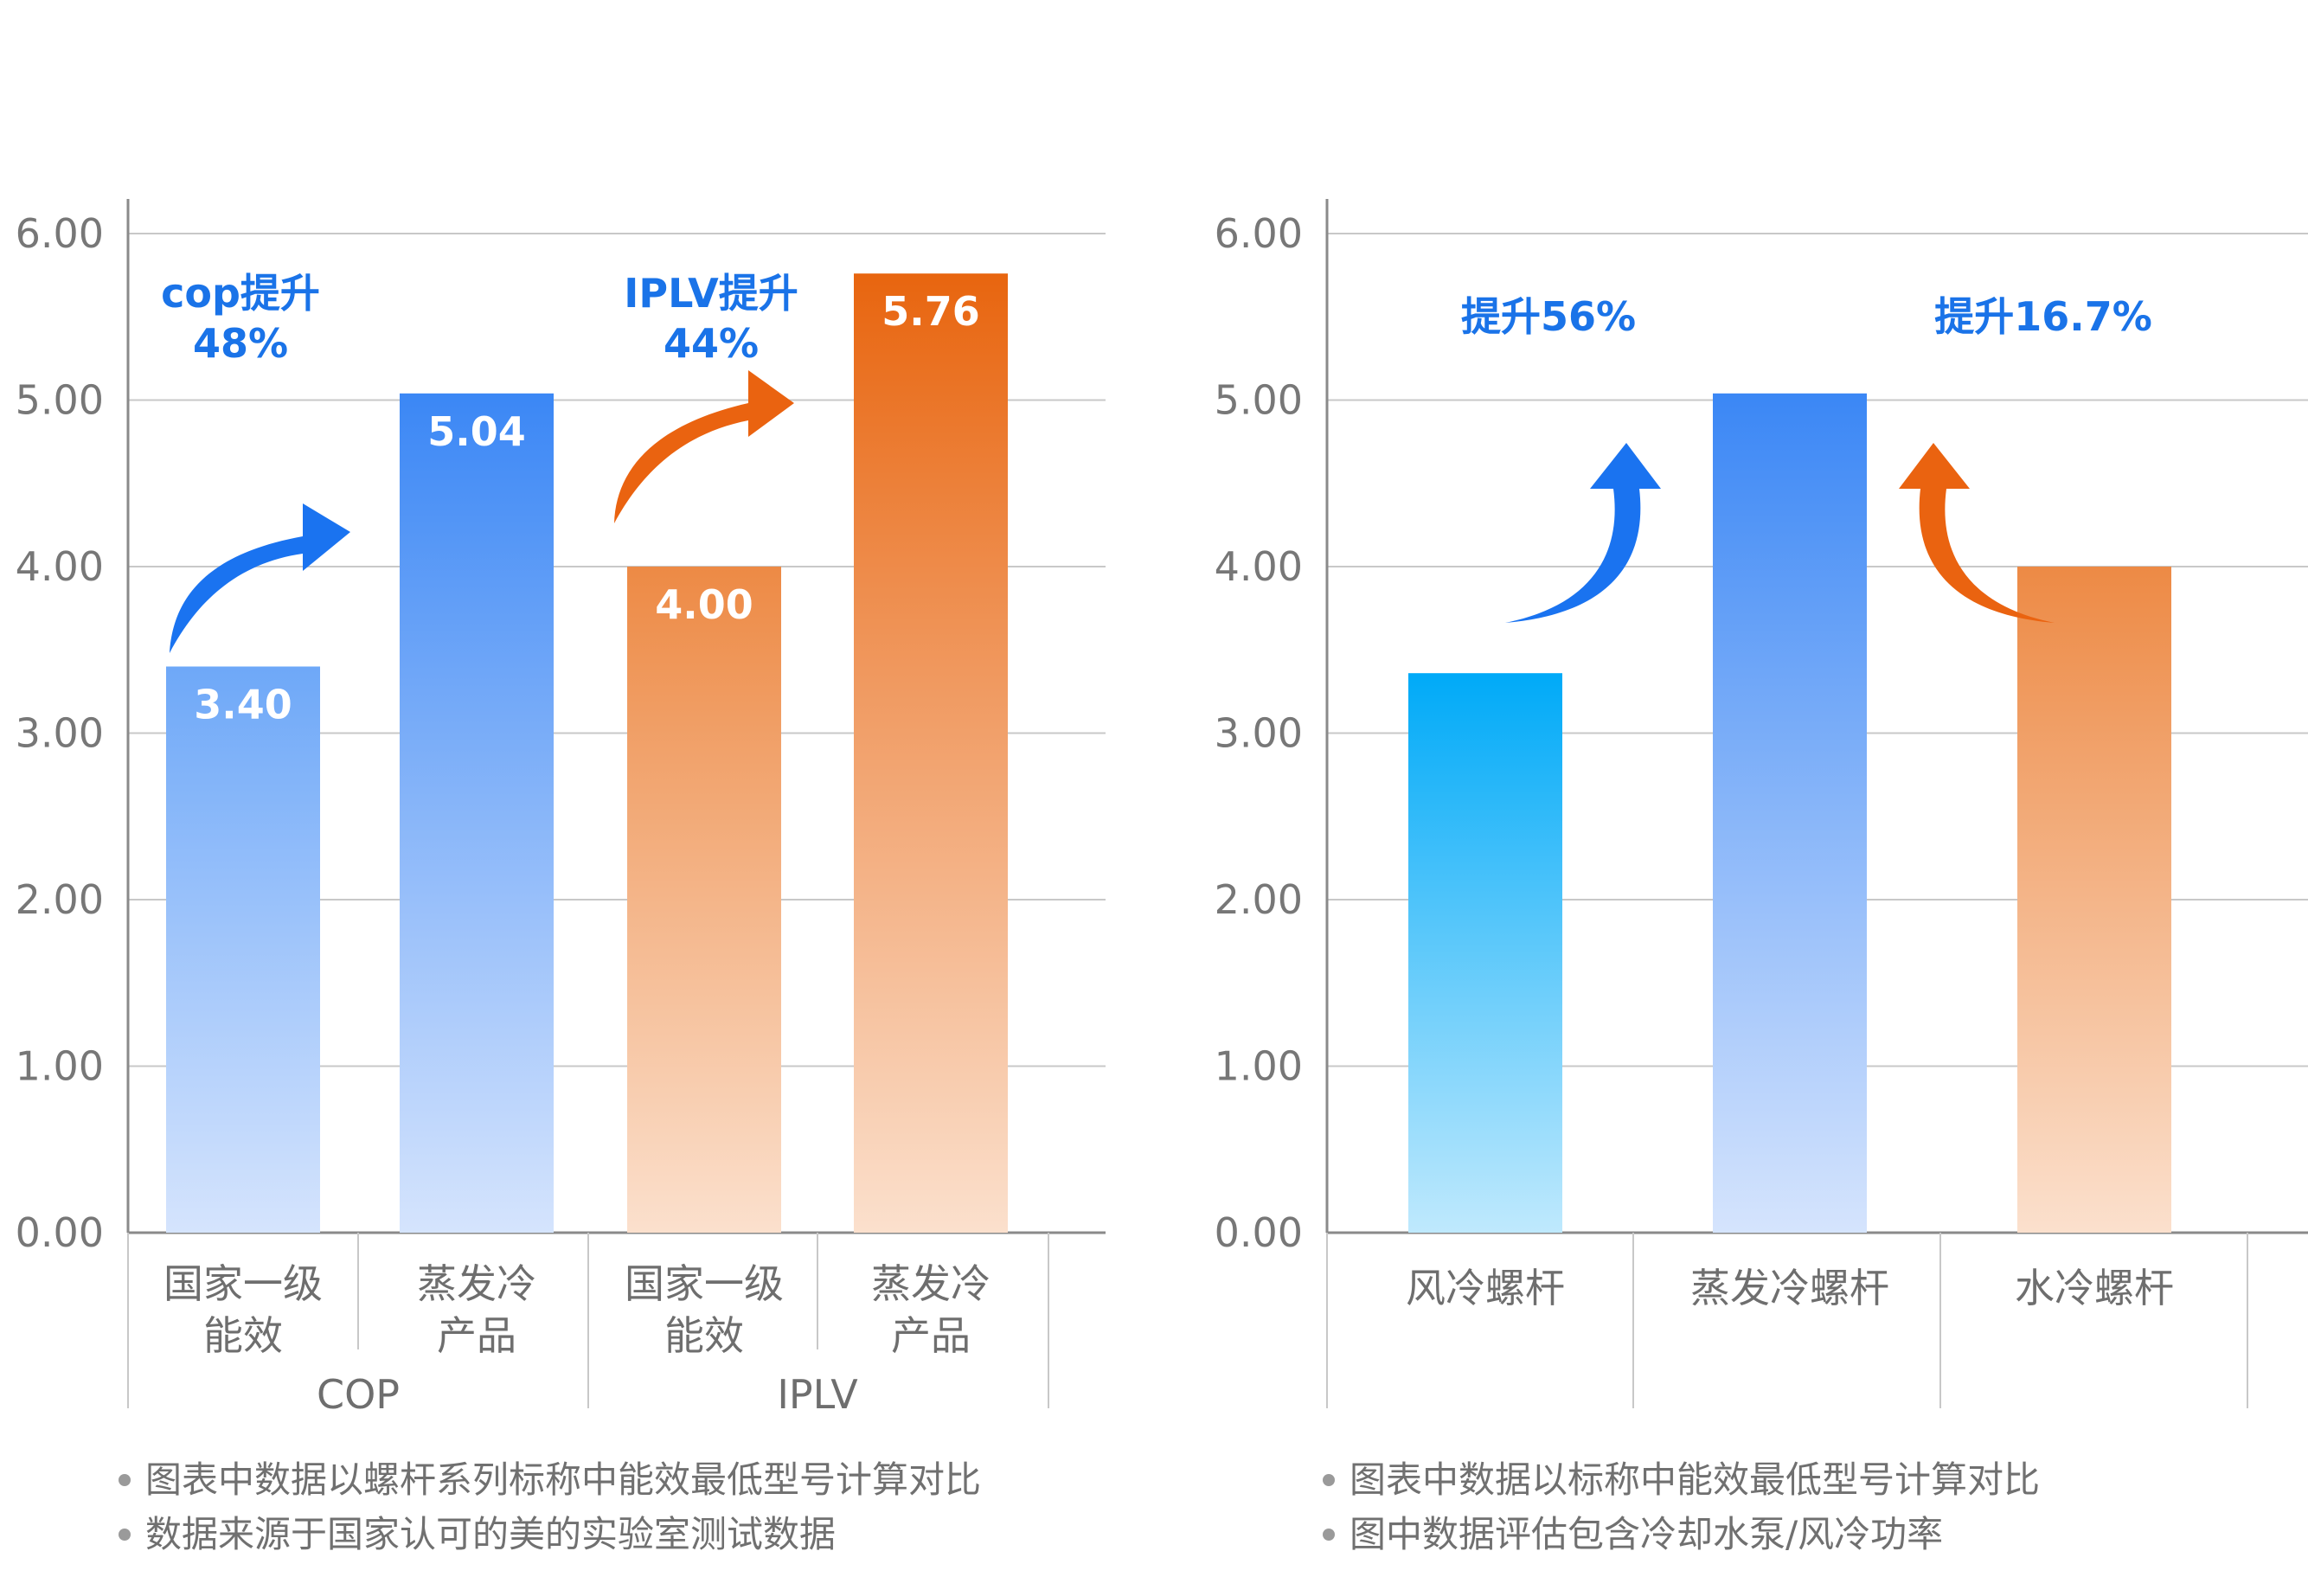  What do you see at coordinates (60, 1232) in the screenshot?
I see `left-tick-label: 0.00` at bounding box center [60, 1232].